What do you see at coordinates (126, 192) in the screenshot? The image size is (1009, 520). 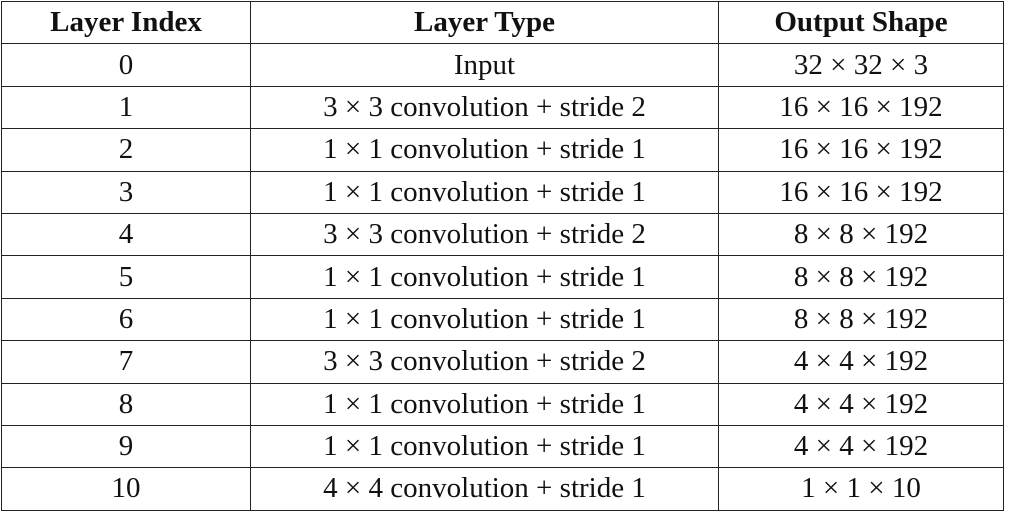 I see `layer-index-cell: 3` at bounding box center [126, 192].